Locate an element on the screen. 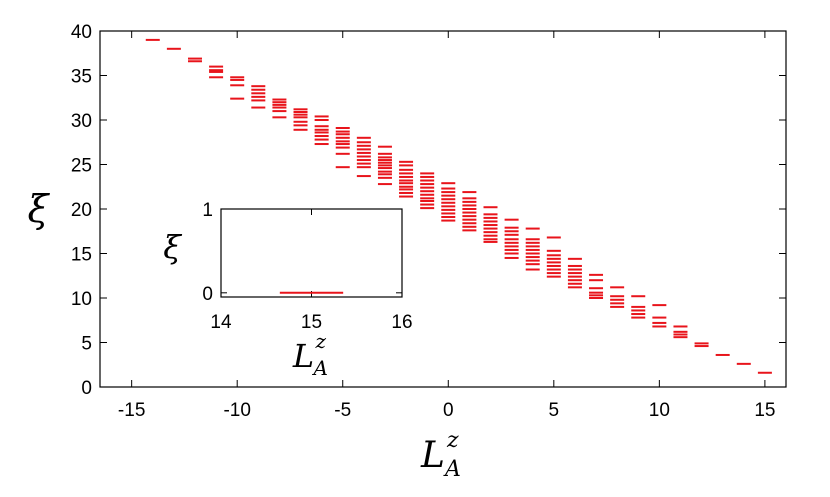  inset-axis-ticks: 14 15 16 0 1 is located at coordinates (307, 266).